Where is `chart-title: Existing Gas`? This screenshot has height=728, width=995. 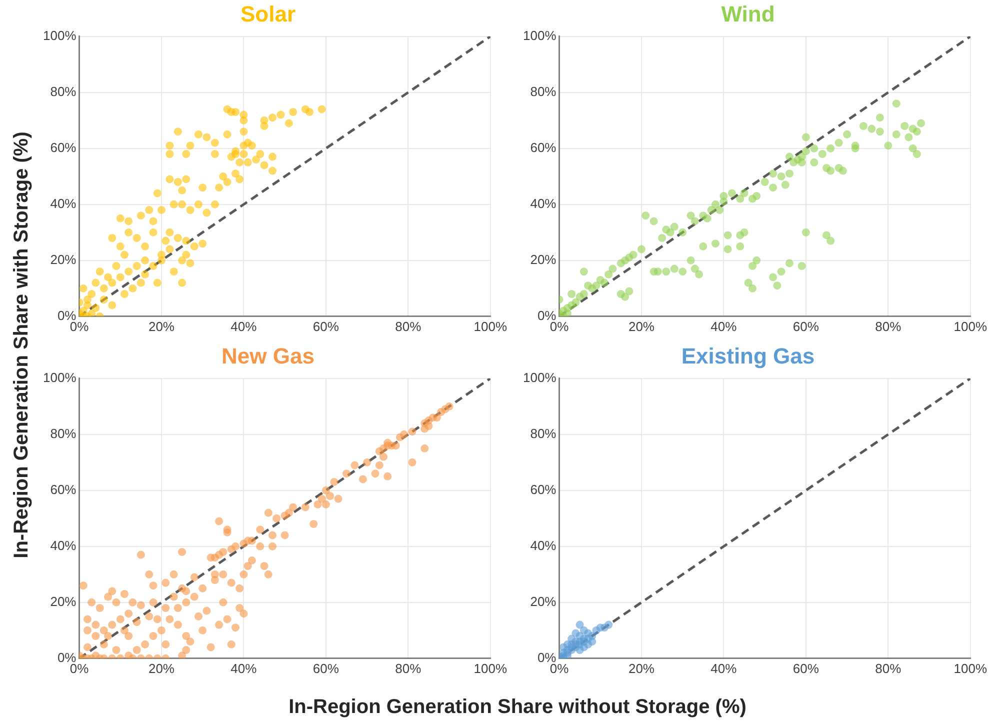 chart-title: Existing Gas is located at coordinates (748, 355).